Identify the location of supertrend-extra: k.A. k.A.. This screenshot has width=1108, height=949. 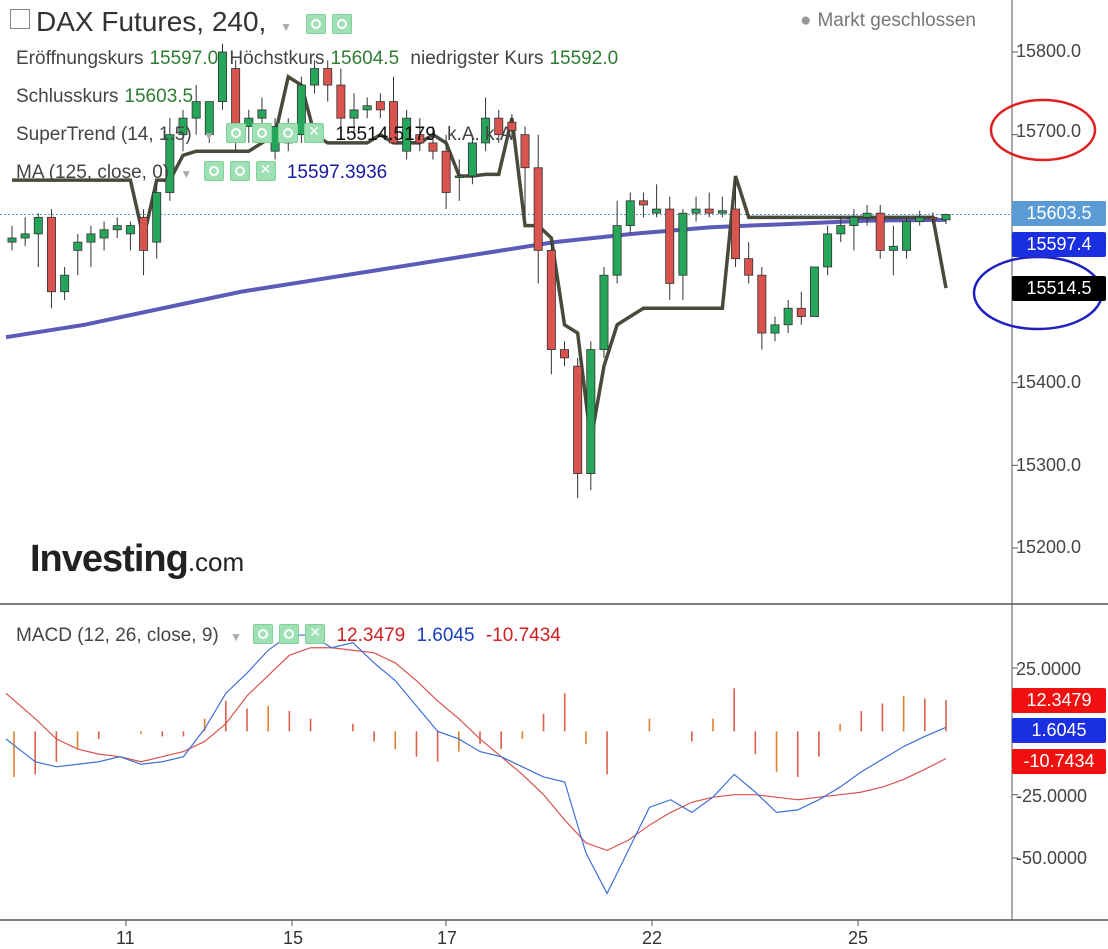
(482, 134).